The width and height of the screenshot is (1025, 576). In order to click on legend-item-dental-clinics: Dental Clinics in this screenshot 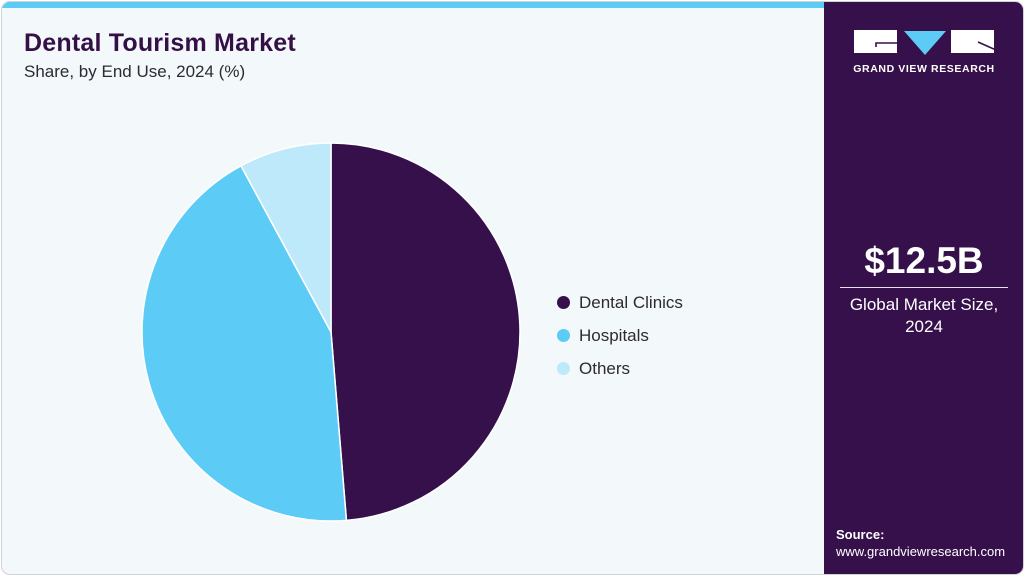, I will do `click(620, 302)`.